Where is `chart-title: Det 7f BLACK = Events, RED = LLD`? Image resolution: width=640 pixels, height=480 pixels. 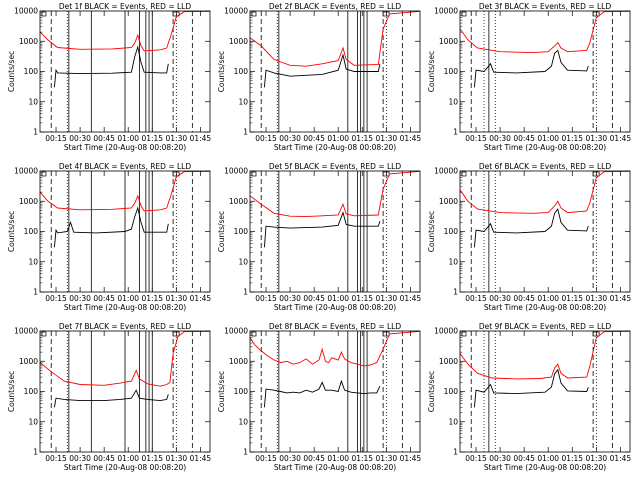 chart-title: Det 7f BLACK = Events, RED = LLD is located at coordinates (125, 326).